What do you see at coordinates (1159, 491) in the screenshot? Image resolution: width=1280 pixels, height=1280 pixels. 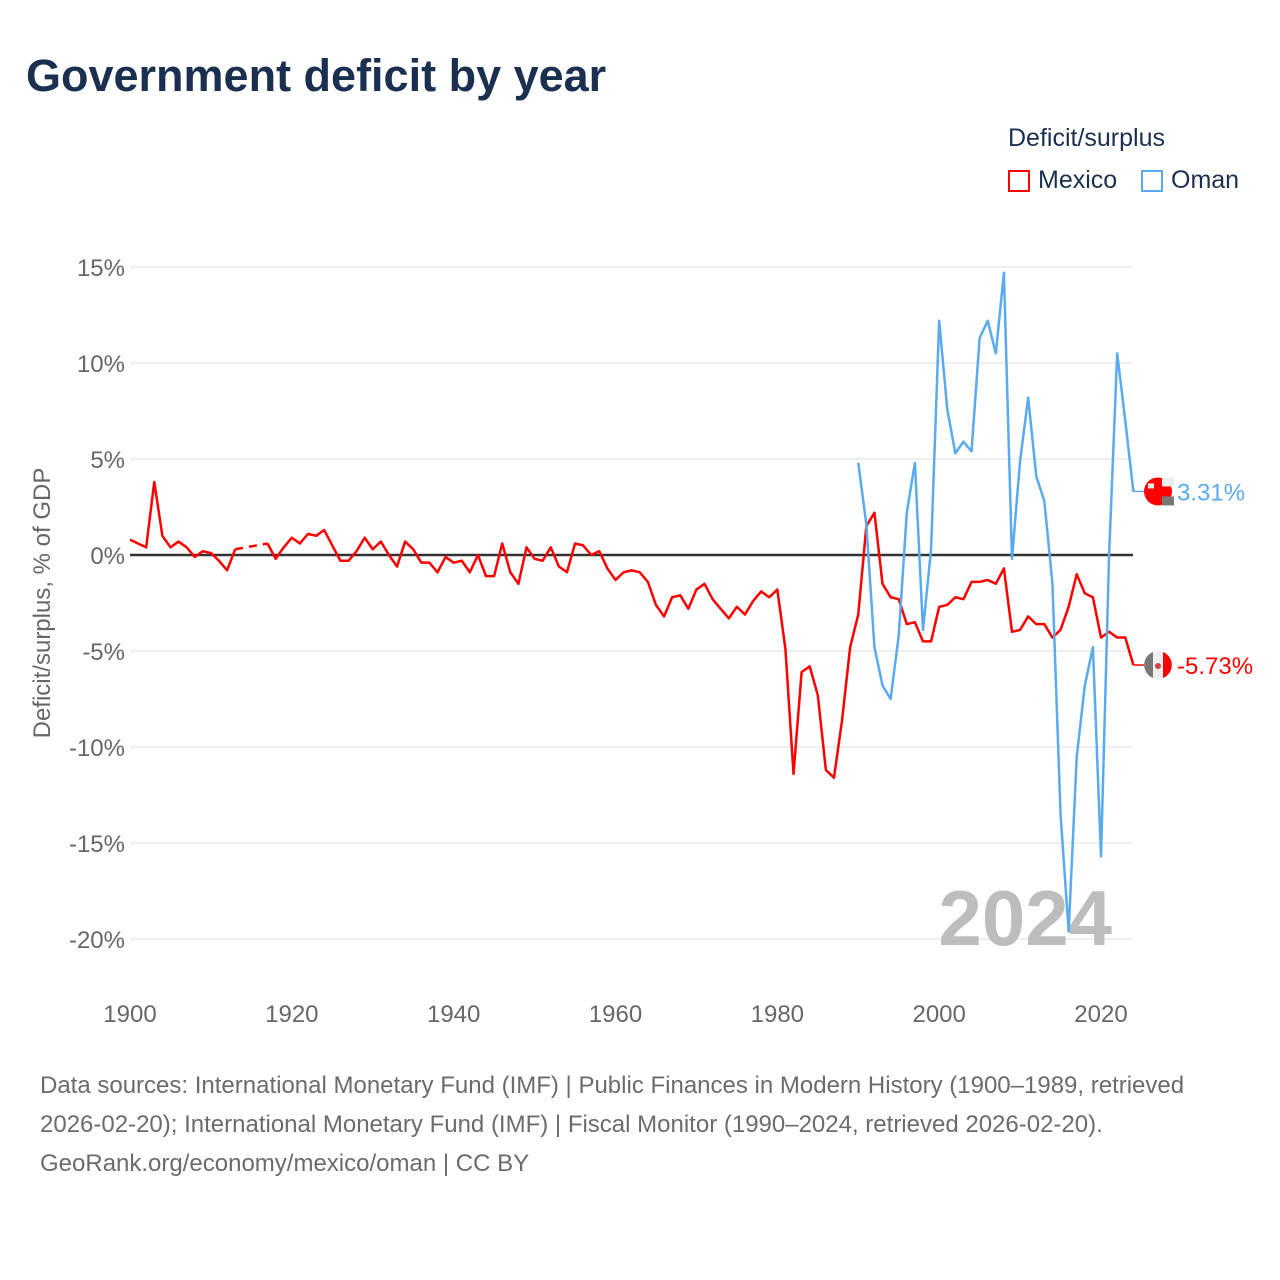 I see `flag-oman-icon` at bounding box center [1159, 491].